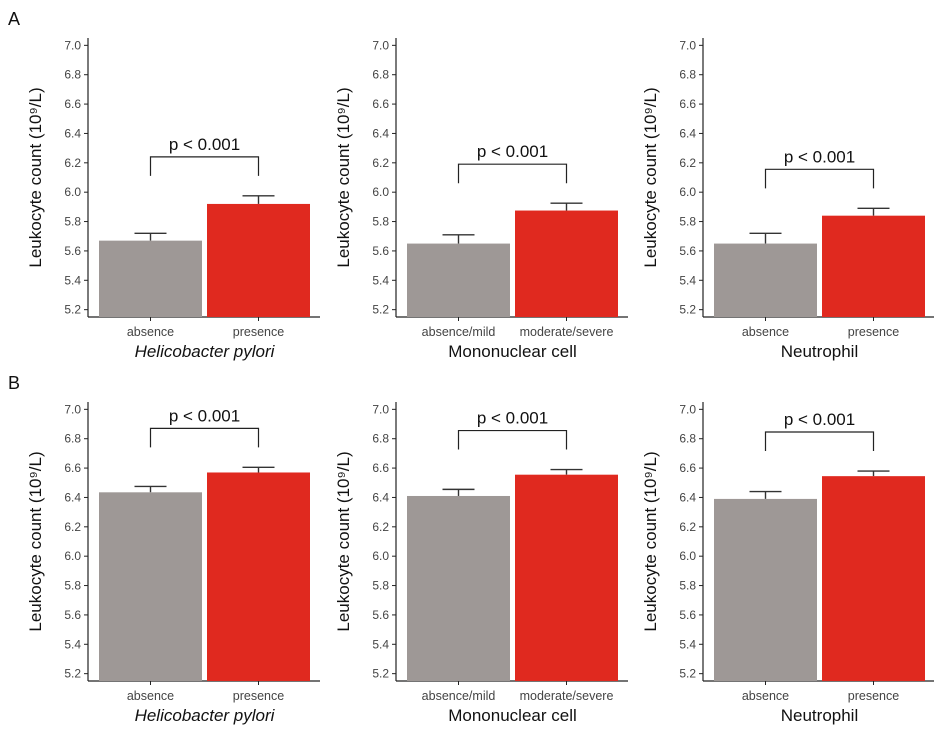 The image size is (934, 738). I want to click on bar-absence-mild, so click(458, 280).